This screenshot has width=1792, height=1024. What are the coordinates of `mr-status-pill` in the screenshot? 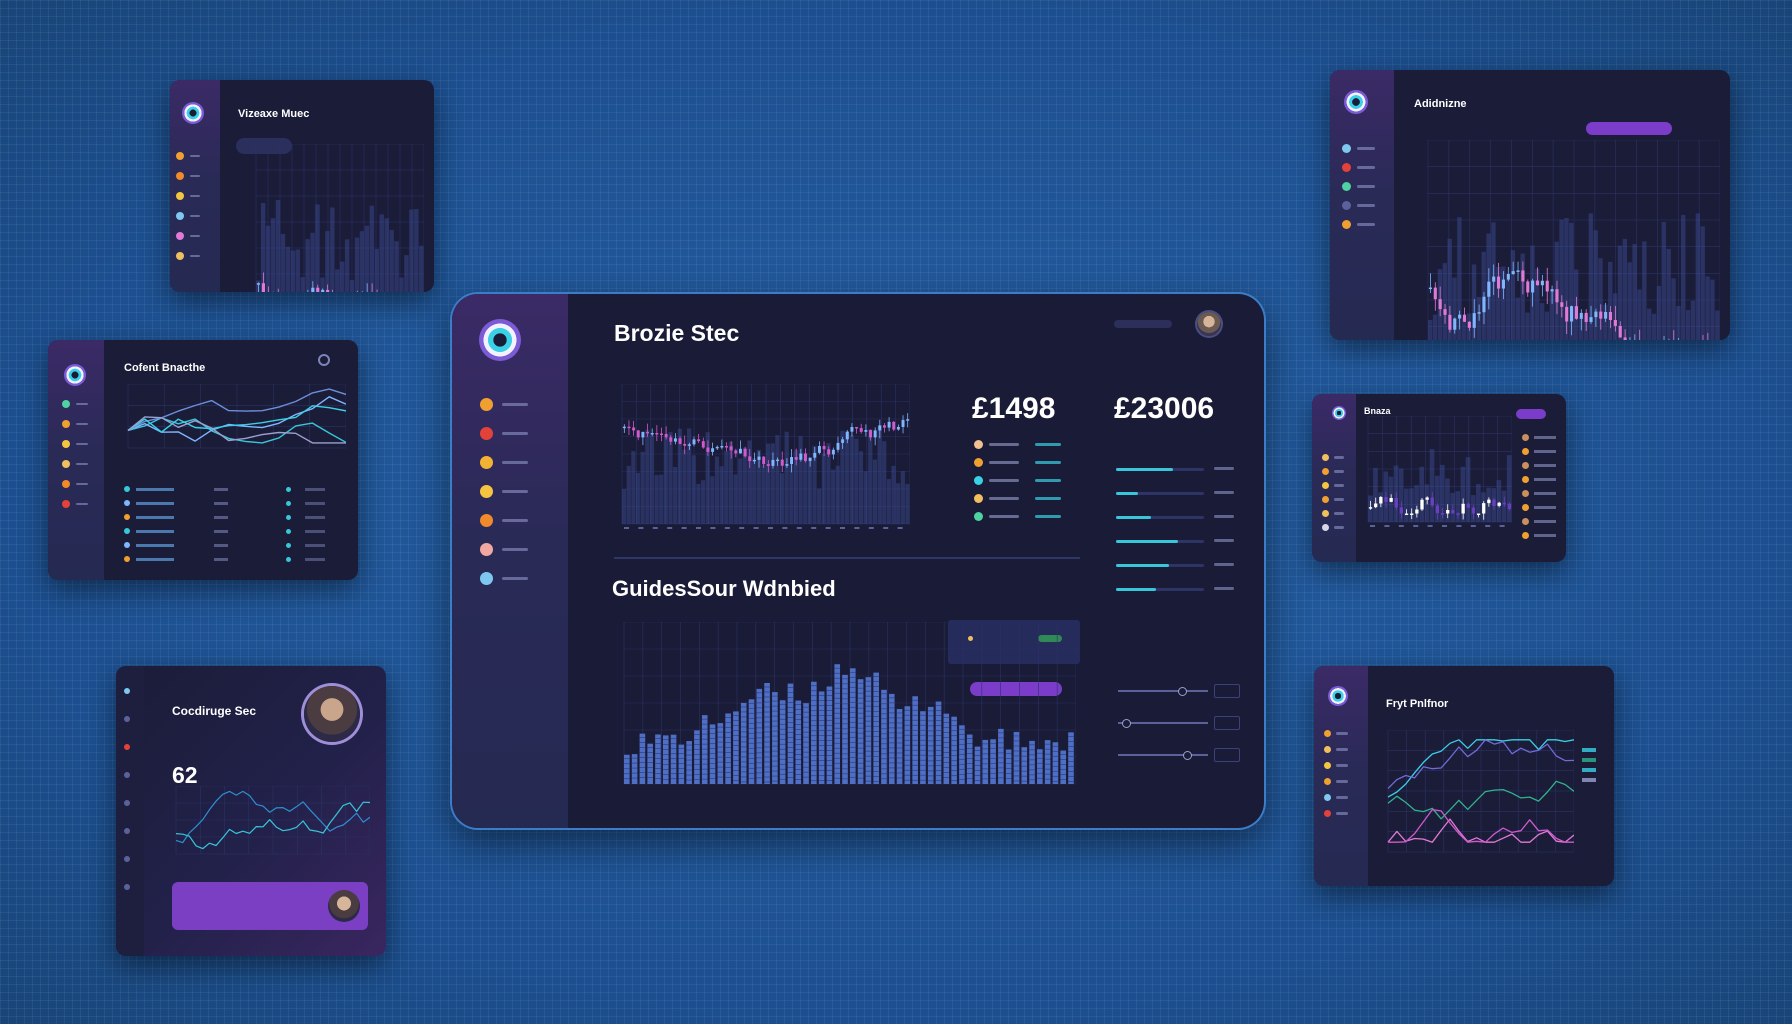 It's located at (1531, 414).